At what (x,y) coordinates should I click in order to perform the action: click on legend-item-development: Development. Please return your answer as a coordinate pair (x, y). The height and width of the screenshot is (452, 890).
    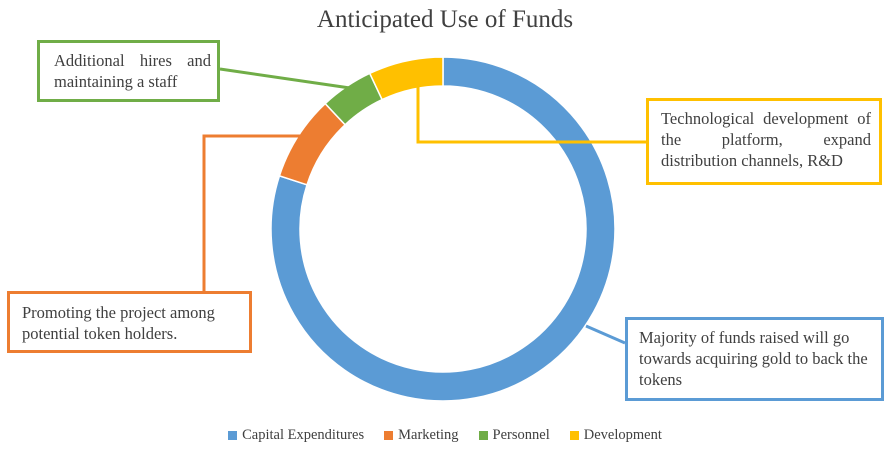
    Looking at the image, I should click on (615, 435).